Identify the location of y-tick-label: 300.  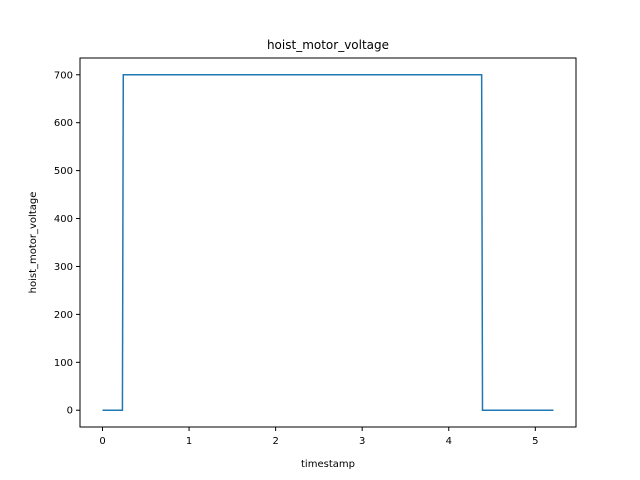
(63, 267).